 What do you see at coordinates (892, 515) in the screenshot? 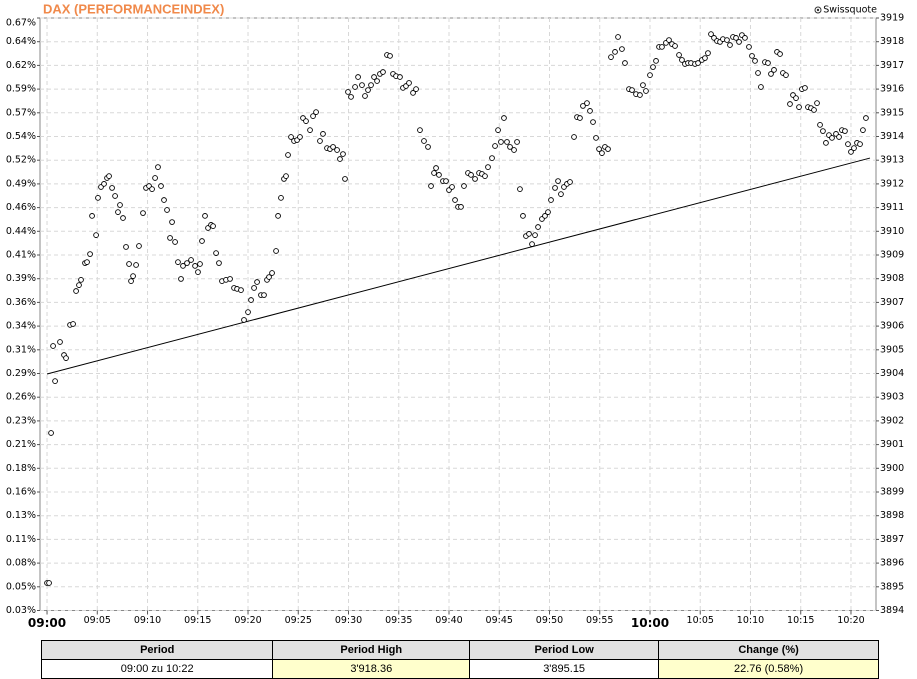
I see `y2-tick-label: 3898` at bounding box center [892, 515].